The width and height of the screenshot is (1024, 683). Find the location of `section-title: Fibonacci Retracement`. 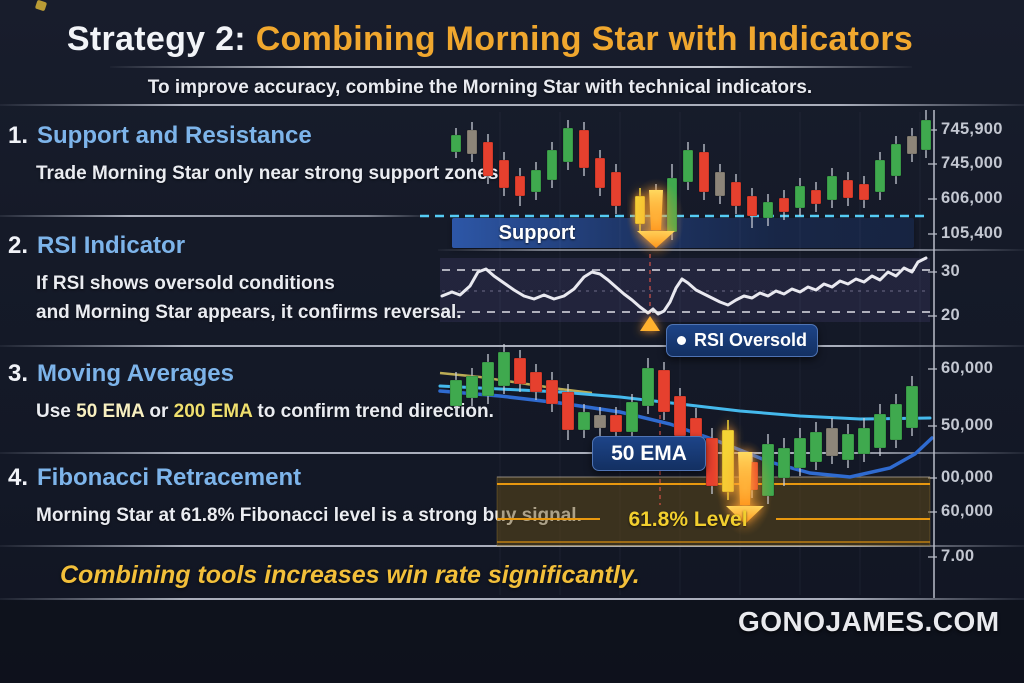

section-title: Fibonacci Retracement is located at coordinates (169, 477).